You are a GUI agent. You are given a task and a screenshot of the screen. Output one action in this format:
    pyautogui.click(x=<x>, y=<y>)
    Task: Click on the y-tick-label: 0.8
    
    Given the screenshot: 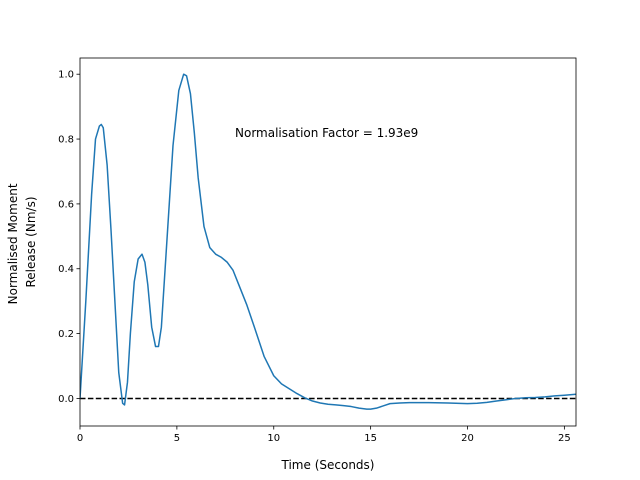 What is the action you would take?
    pyautogui.click(x=66, y=140)
    